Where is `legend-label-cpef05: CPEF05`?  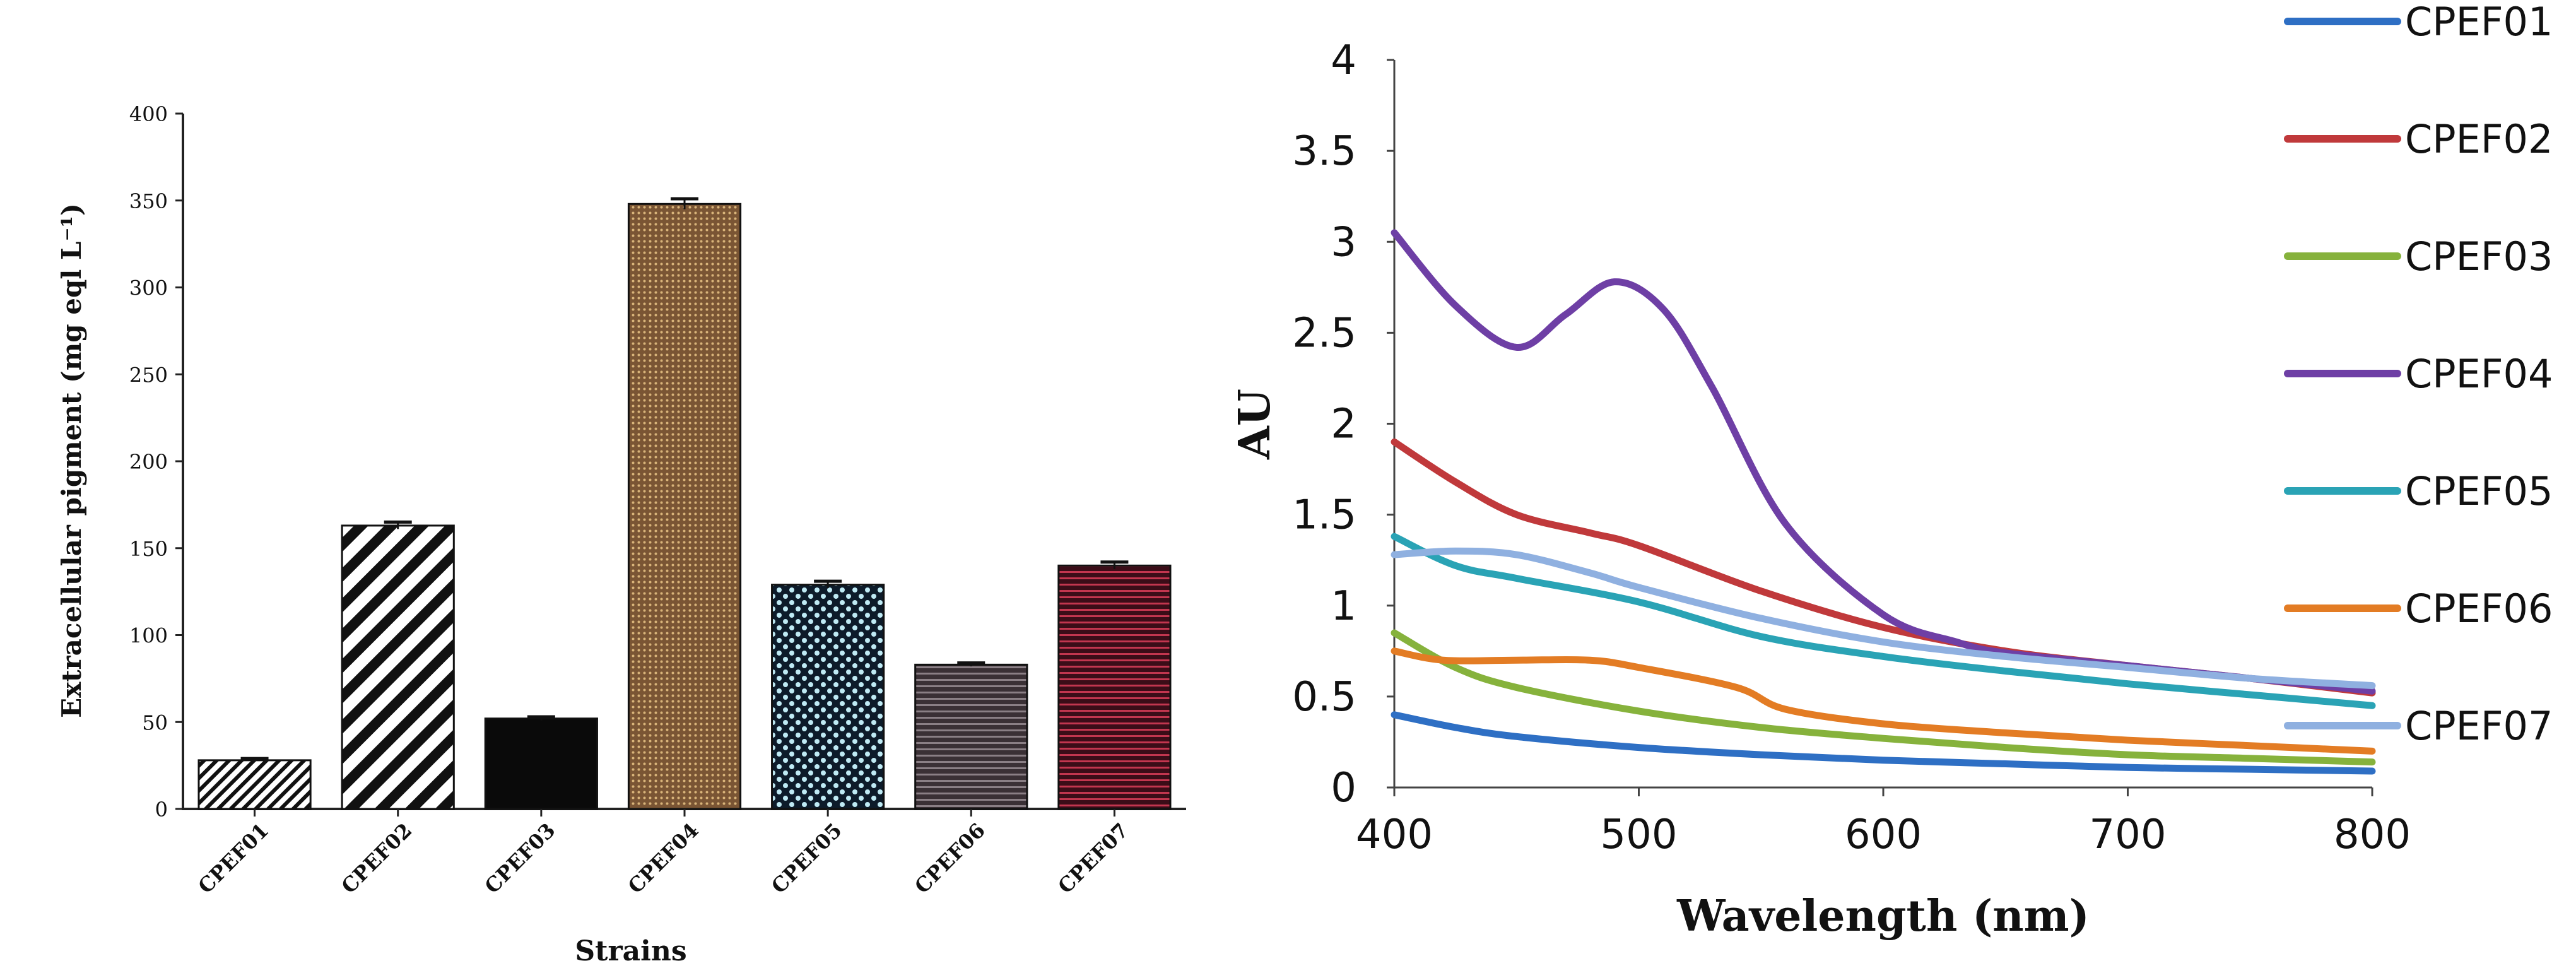
legend-label-cpef05: CPEF05 is located at coordinates (2479, 491).